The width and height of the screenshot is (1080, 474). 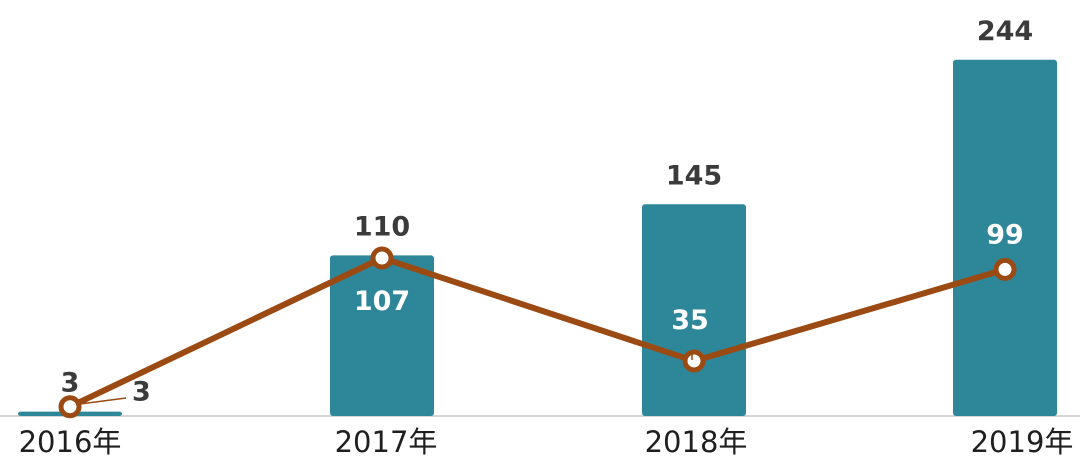 I want to click on bar-label-1: 110, so click(x=382, y=226).